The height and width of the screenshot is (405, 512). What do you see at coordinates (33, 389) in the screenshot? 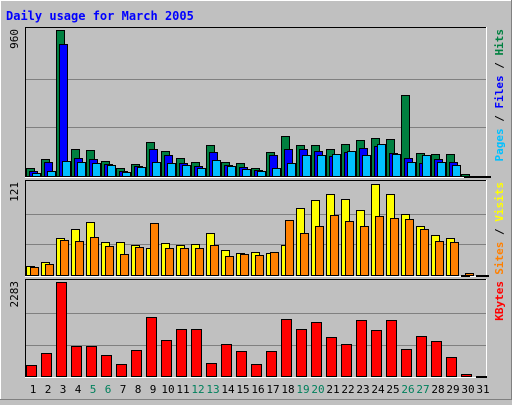
I see `x-tick-label-day-1: 1` at bounding box center [33, 389].